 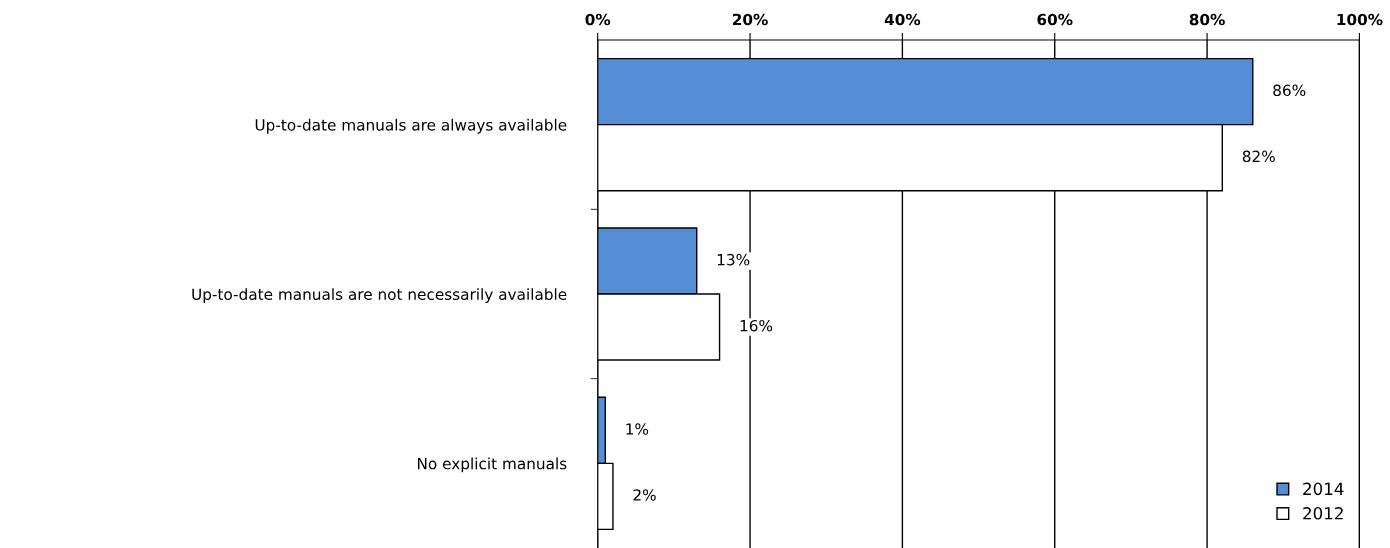 I want to click on x-tick-label: 80%, so click(x=1207, y=19).